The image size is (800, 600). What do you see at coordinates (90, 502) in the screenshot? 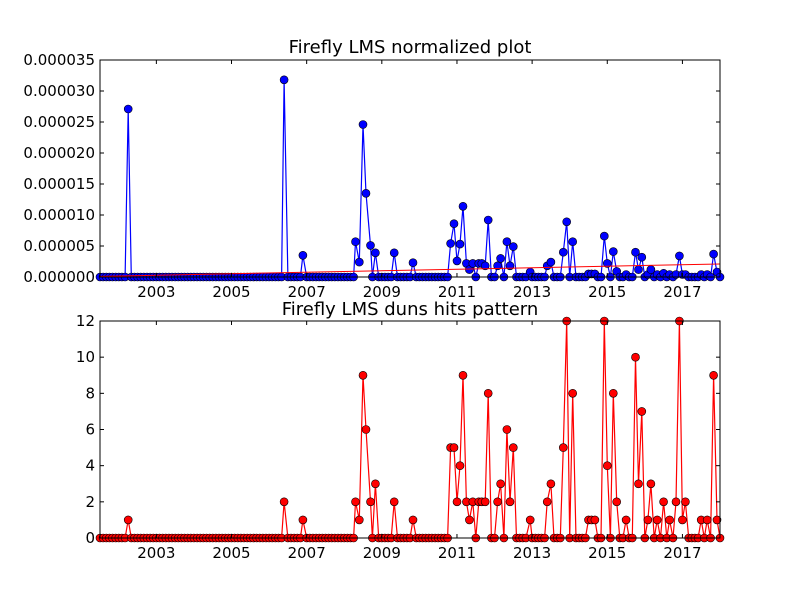
I see `duns-hits-ytick-label: 2` at bounding box center [90, 502].